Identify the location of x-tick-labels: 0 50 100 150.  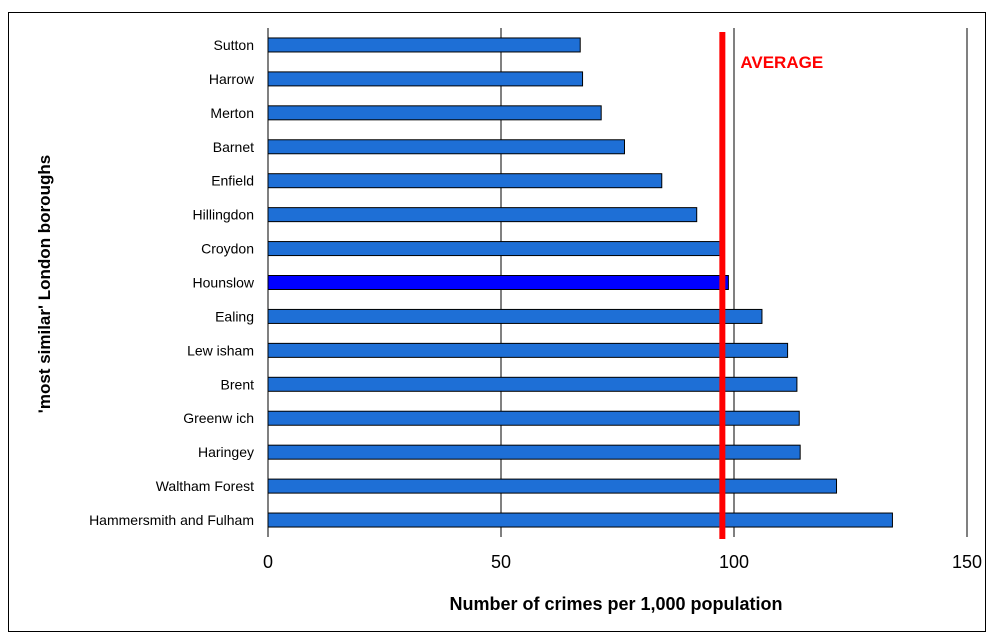
(622, 562).